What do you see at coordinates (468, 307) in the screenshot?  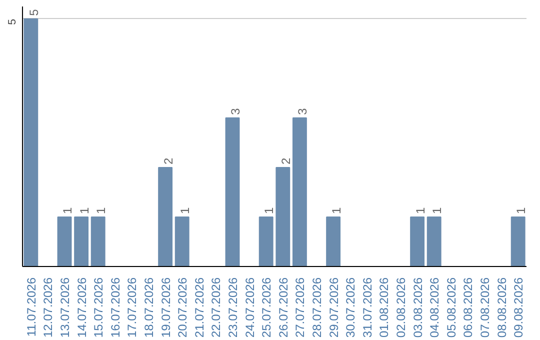 I see `x-tick-label: 06.08.2026` at bounding box center [468, 307].